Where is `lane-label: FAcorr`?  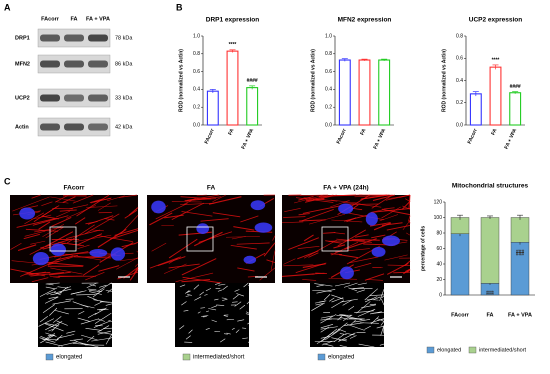 lane-label: FAcorr is located at coordinates (50, 19).